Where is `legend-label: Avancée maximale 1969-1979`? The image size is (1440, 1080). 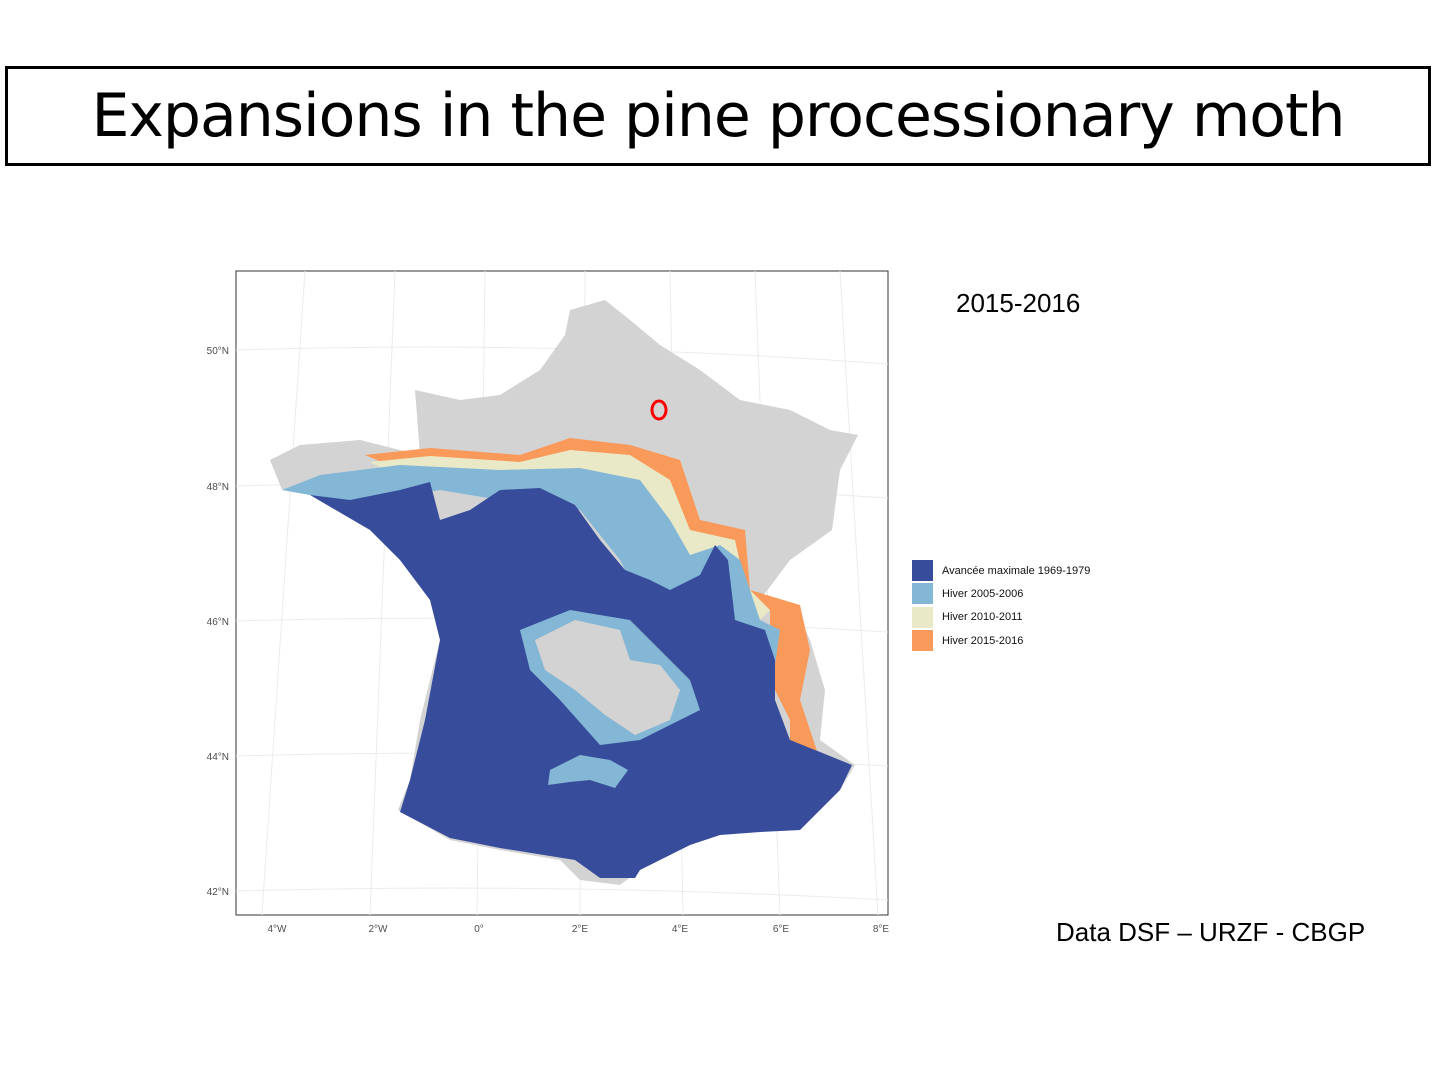 legend-label: Avancée maximale 1969-1979 is located at coordinates (1016, 570).